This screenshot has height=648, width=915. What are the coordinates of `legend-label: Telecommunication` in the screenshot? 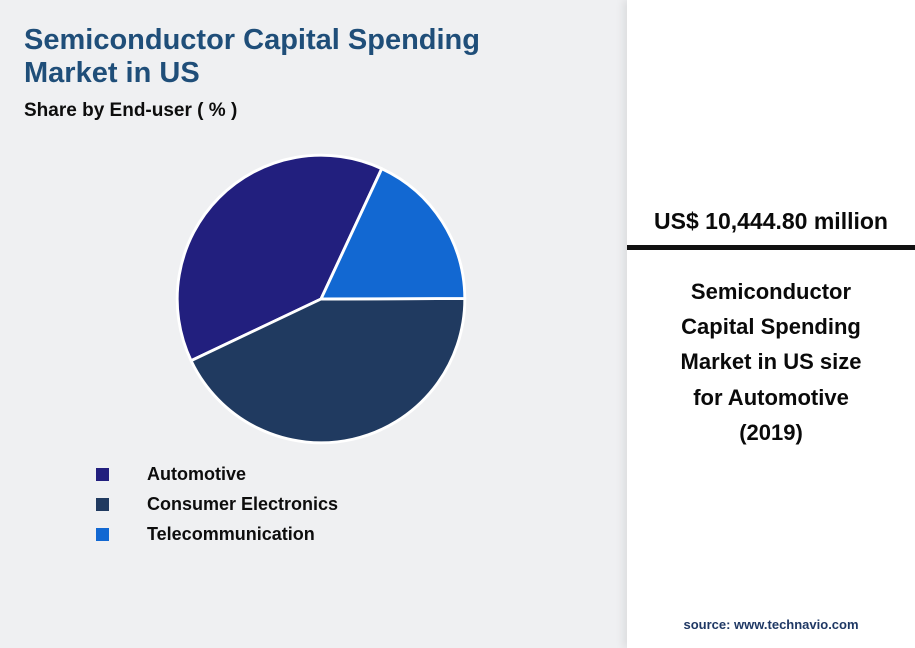 It's located at (231, 534).